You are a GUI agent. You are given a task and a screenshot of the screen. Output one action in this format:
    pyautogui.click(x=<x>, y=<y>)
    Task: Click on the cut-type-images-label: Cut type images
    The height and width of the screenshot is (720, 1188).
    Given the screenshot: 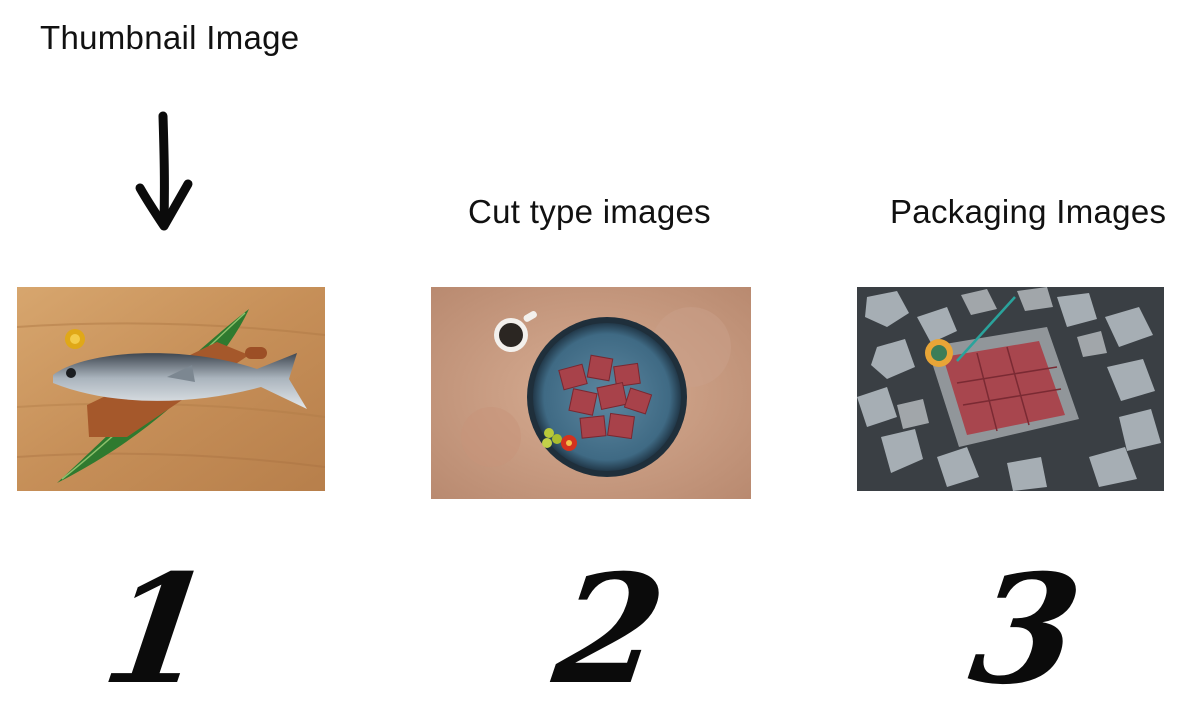 What is the action you would take?
    pyautogui.click(x=589, y=211)
    